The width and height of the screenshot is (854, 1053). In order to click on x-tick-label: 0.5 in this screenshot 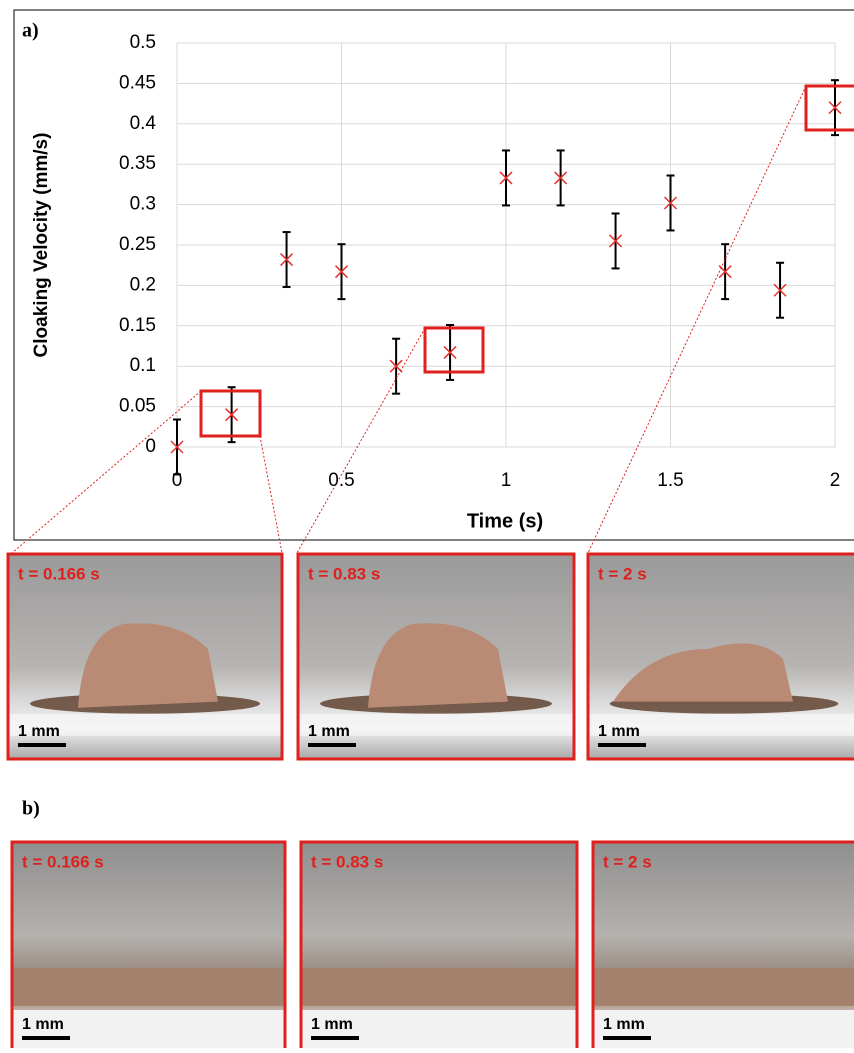, I will do `click(341, 480)`.